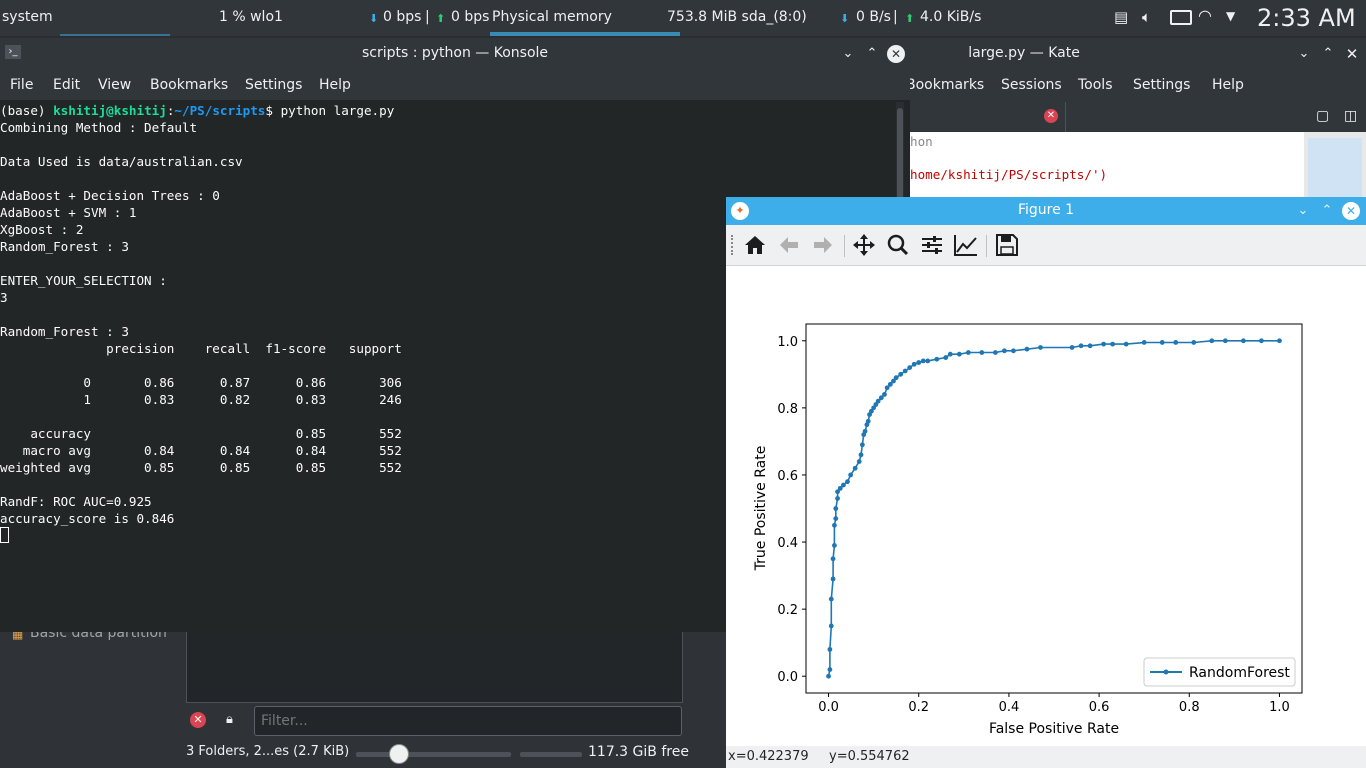  Describe the element at coordinates (900, 168) in the screenshot. I see `konsole-scrollbar-handle` at that location.